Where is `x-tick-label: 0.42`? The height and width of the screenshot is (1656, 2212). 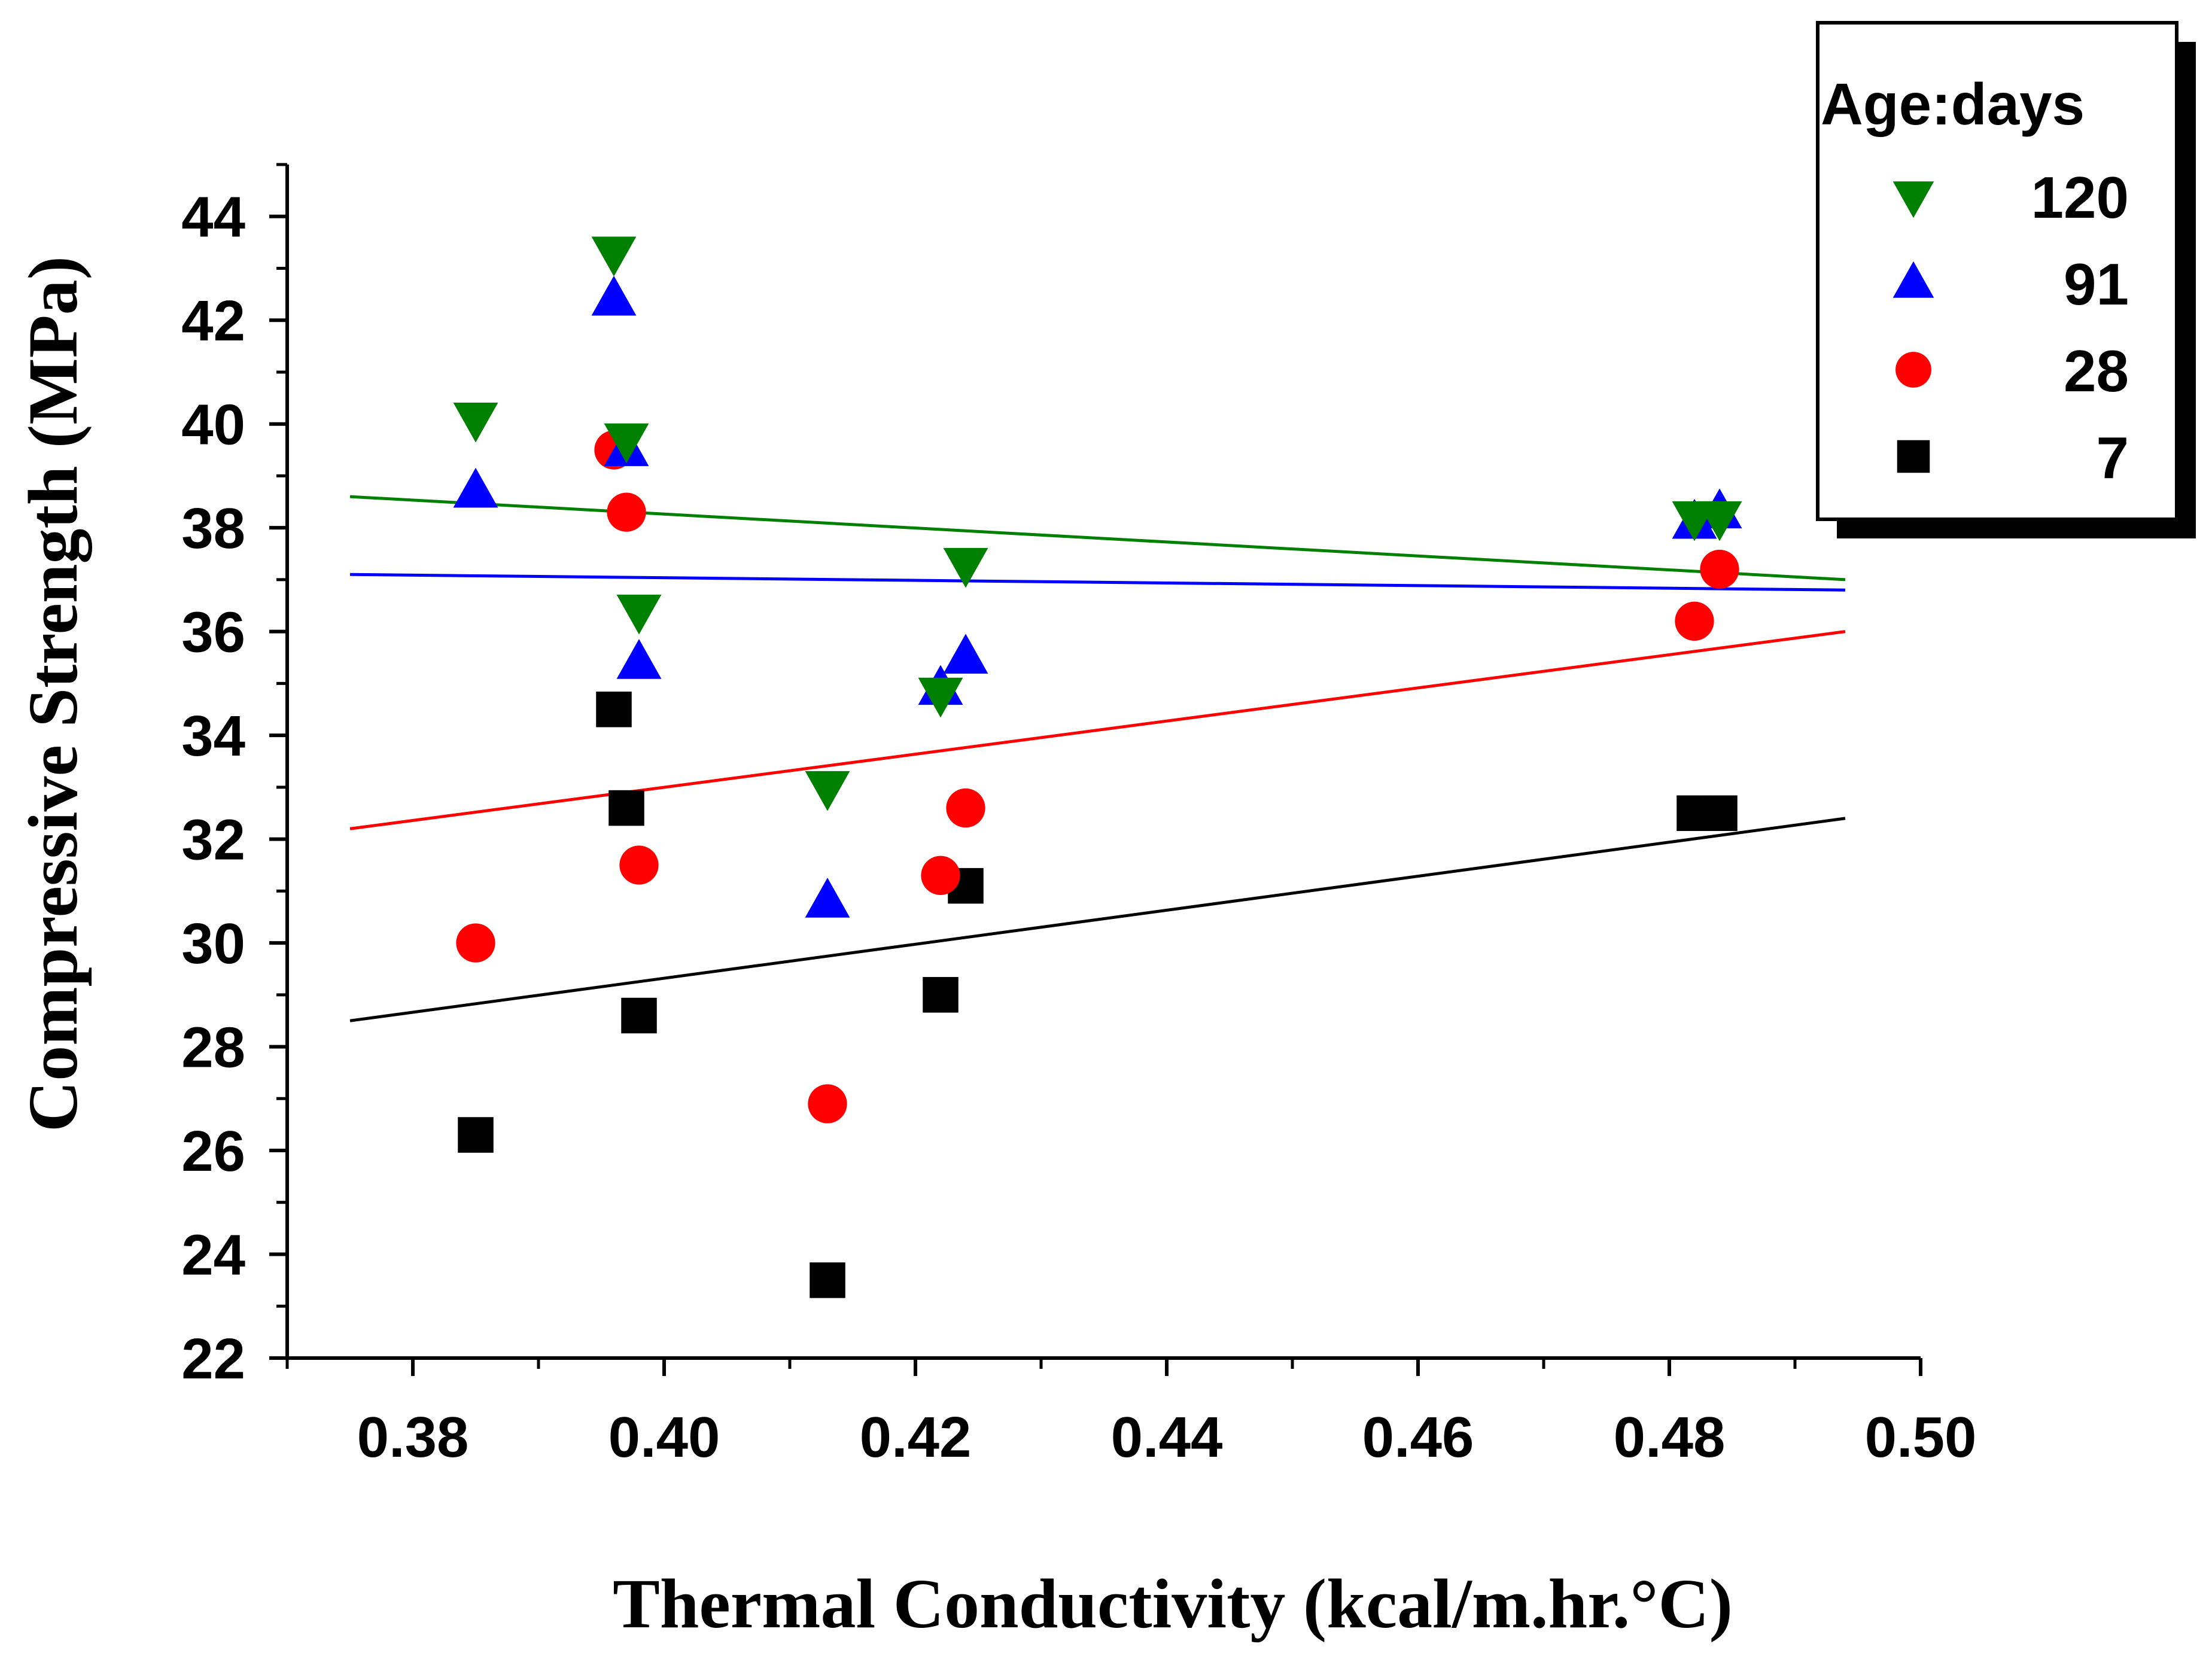
x-tick-label: 0.42 is located at coordinates (916, 1437).